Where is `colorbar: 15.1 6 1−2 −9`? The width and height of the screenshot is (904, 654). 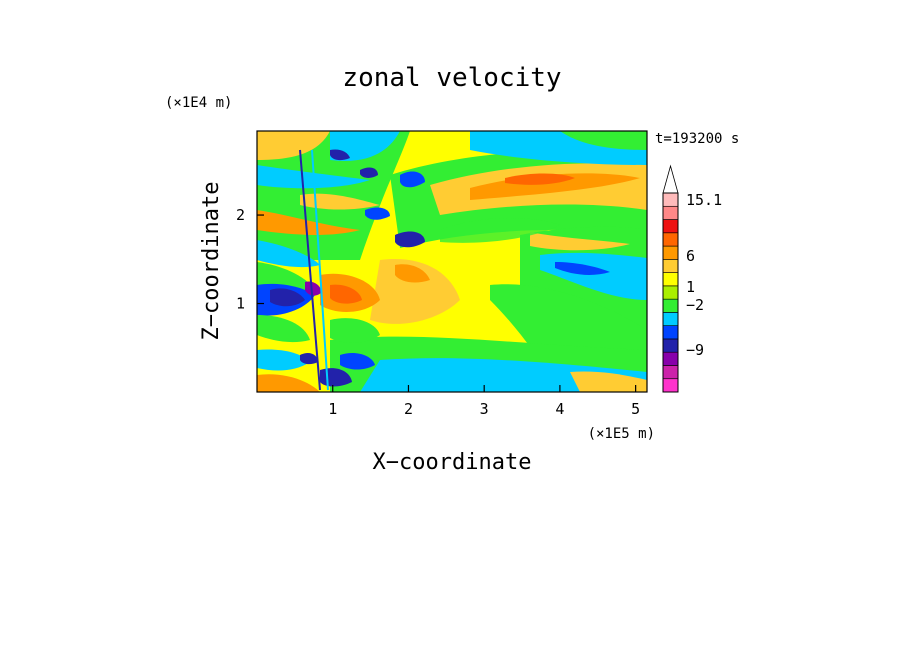
colorbar: 15.1 6 1−2 −9 is located at coordinates (692, 278).